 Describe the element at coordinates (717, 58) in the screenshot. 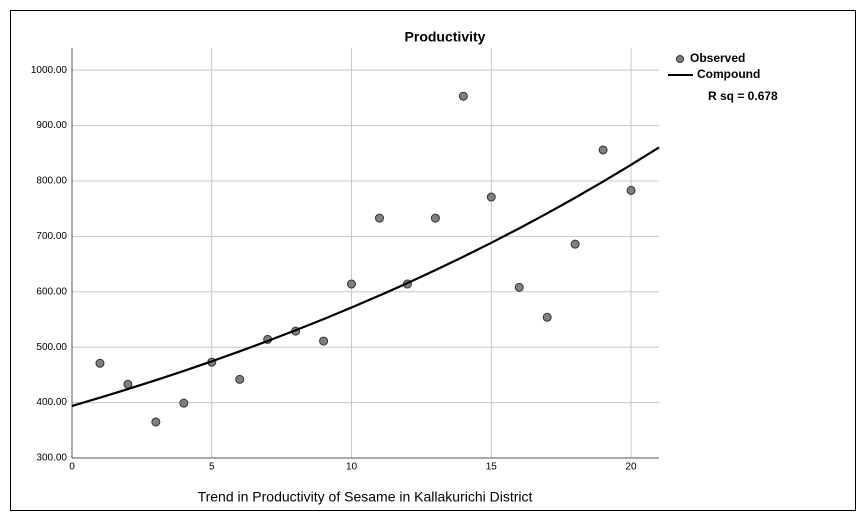

I see `legend-label: Observed` at that location.